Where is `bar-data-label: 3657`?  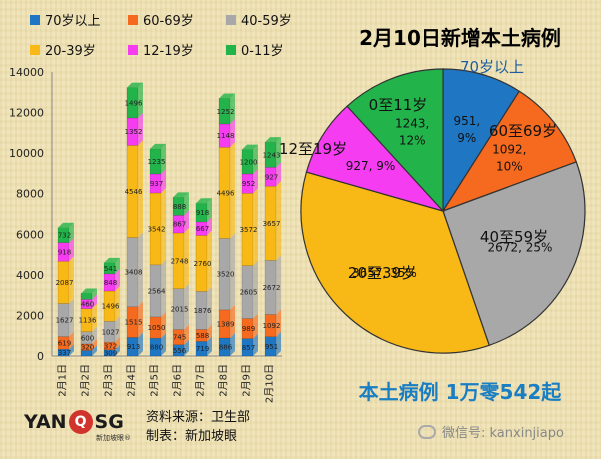
bar-data-label: 3657 is located at coordinates (272, 224).